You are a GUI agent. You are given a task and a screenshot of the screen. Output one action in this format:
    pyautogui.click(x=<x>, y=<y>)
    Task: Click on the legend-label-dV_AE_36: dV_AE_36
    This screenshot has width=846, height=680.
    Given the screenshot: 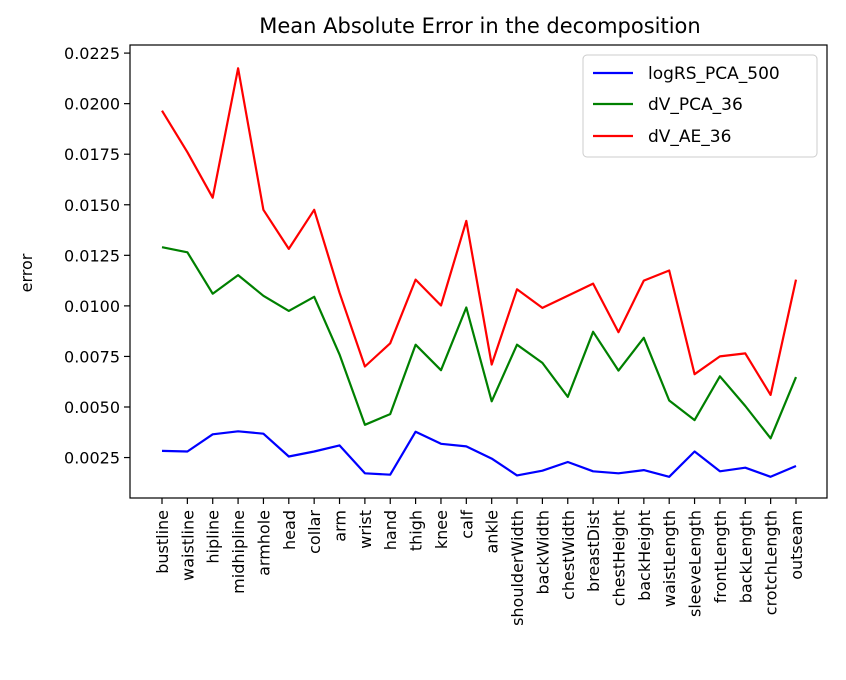 What is the action you would take?
    pyautogui.click(x=689, y=137)
    